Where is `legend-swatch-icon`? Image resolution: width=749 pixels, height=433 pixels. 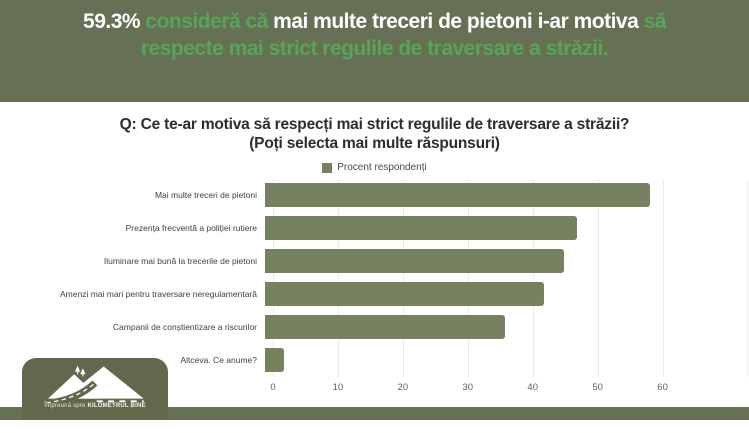 legend-swatch-icon is located at coordinates (327, 167).